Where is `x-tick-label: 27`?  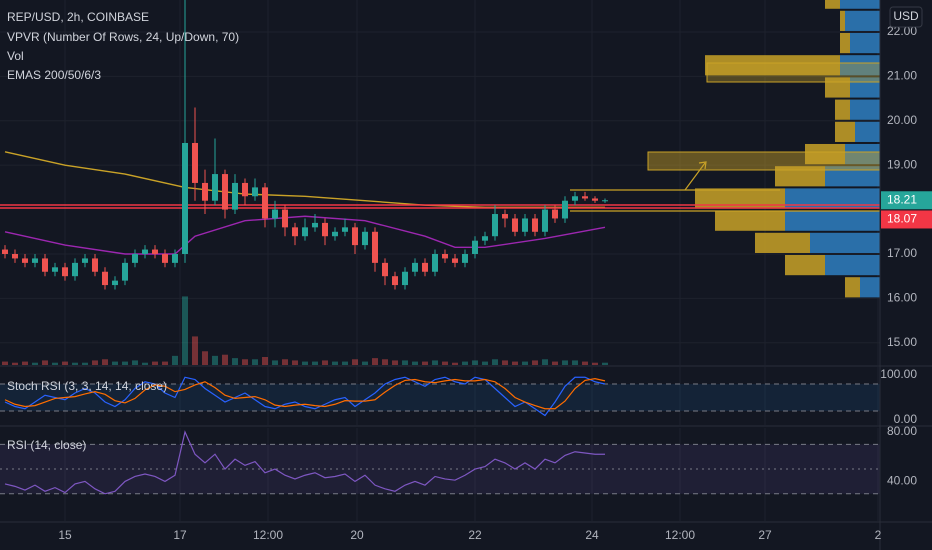 x-tick-label: 27 is located at coordinates (765, 535).